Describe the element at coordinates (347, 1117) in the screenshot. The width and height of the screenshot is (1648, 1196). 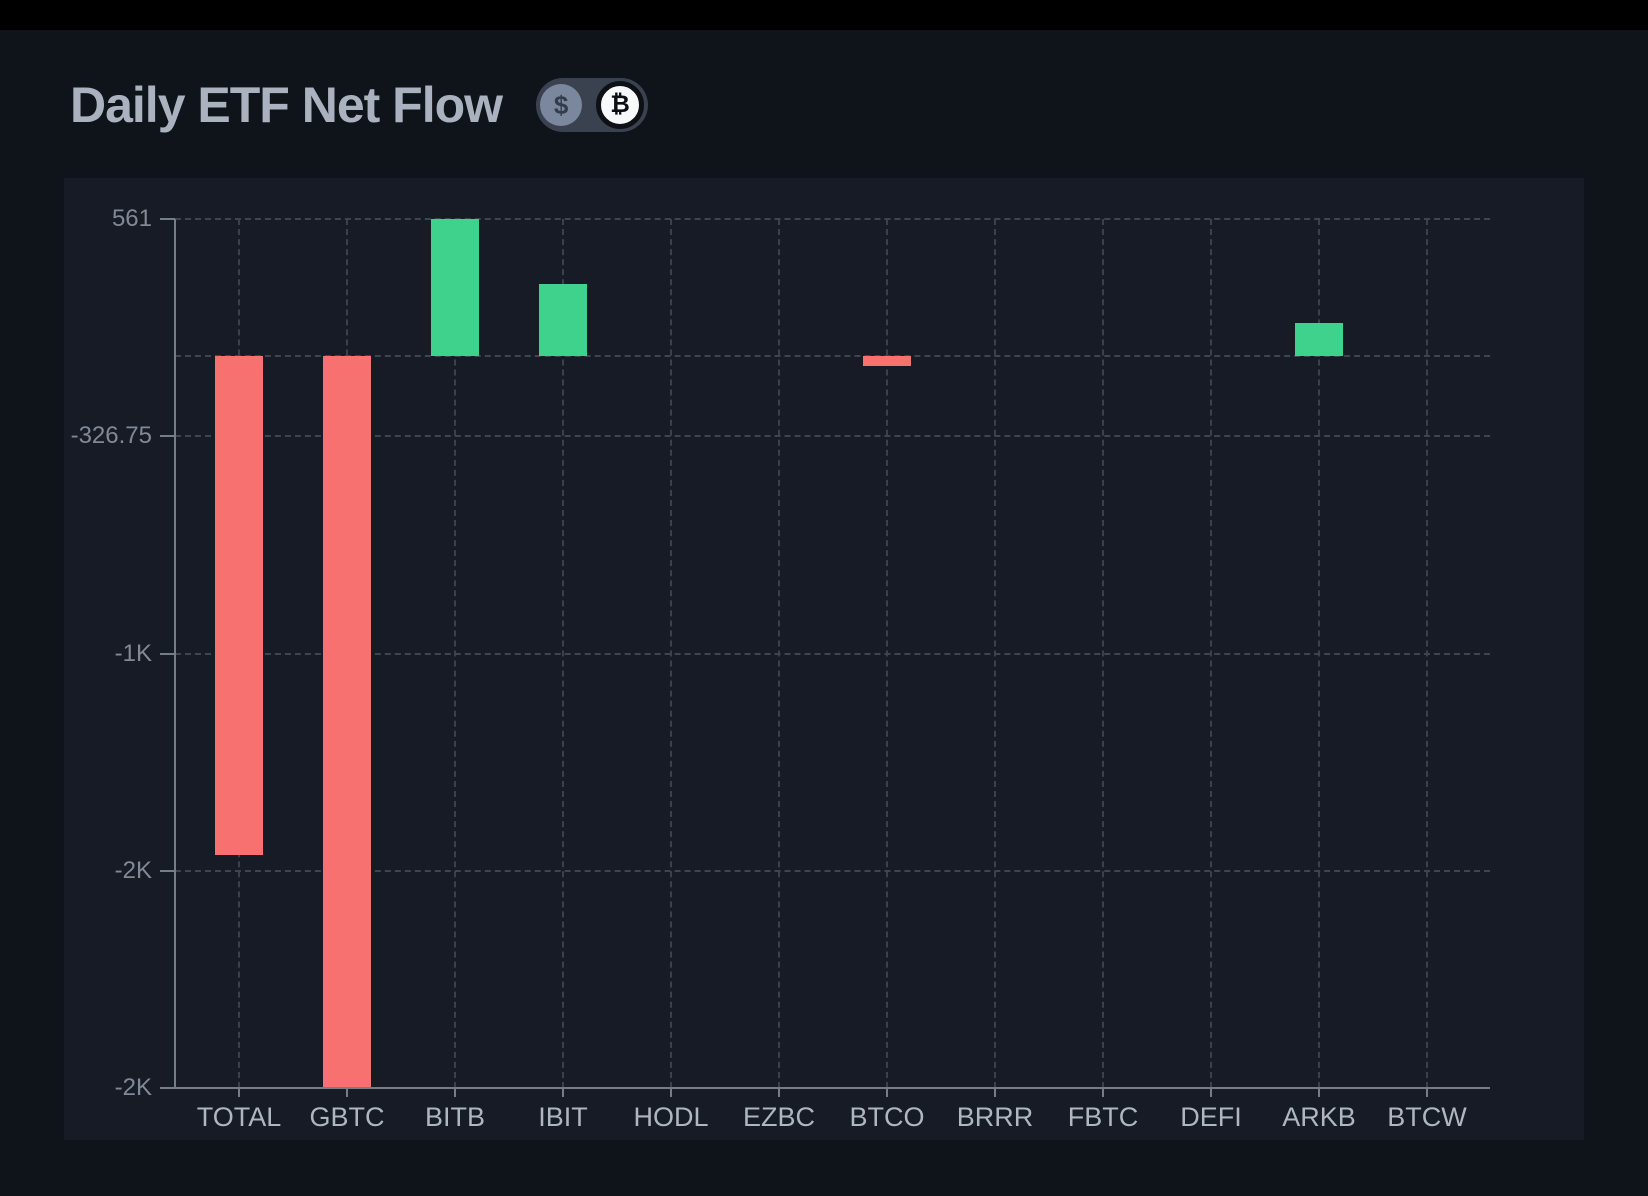
I see `category-label-GBTC: GBTC` at that location.